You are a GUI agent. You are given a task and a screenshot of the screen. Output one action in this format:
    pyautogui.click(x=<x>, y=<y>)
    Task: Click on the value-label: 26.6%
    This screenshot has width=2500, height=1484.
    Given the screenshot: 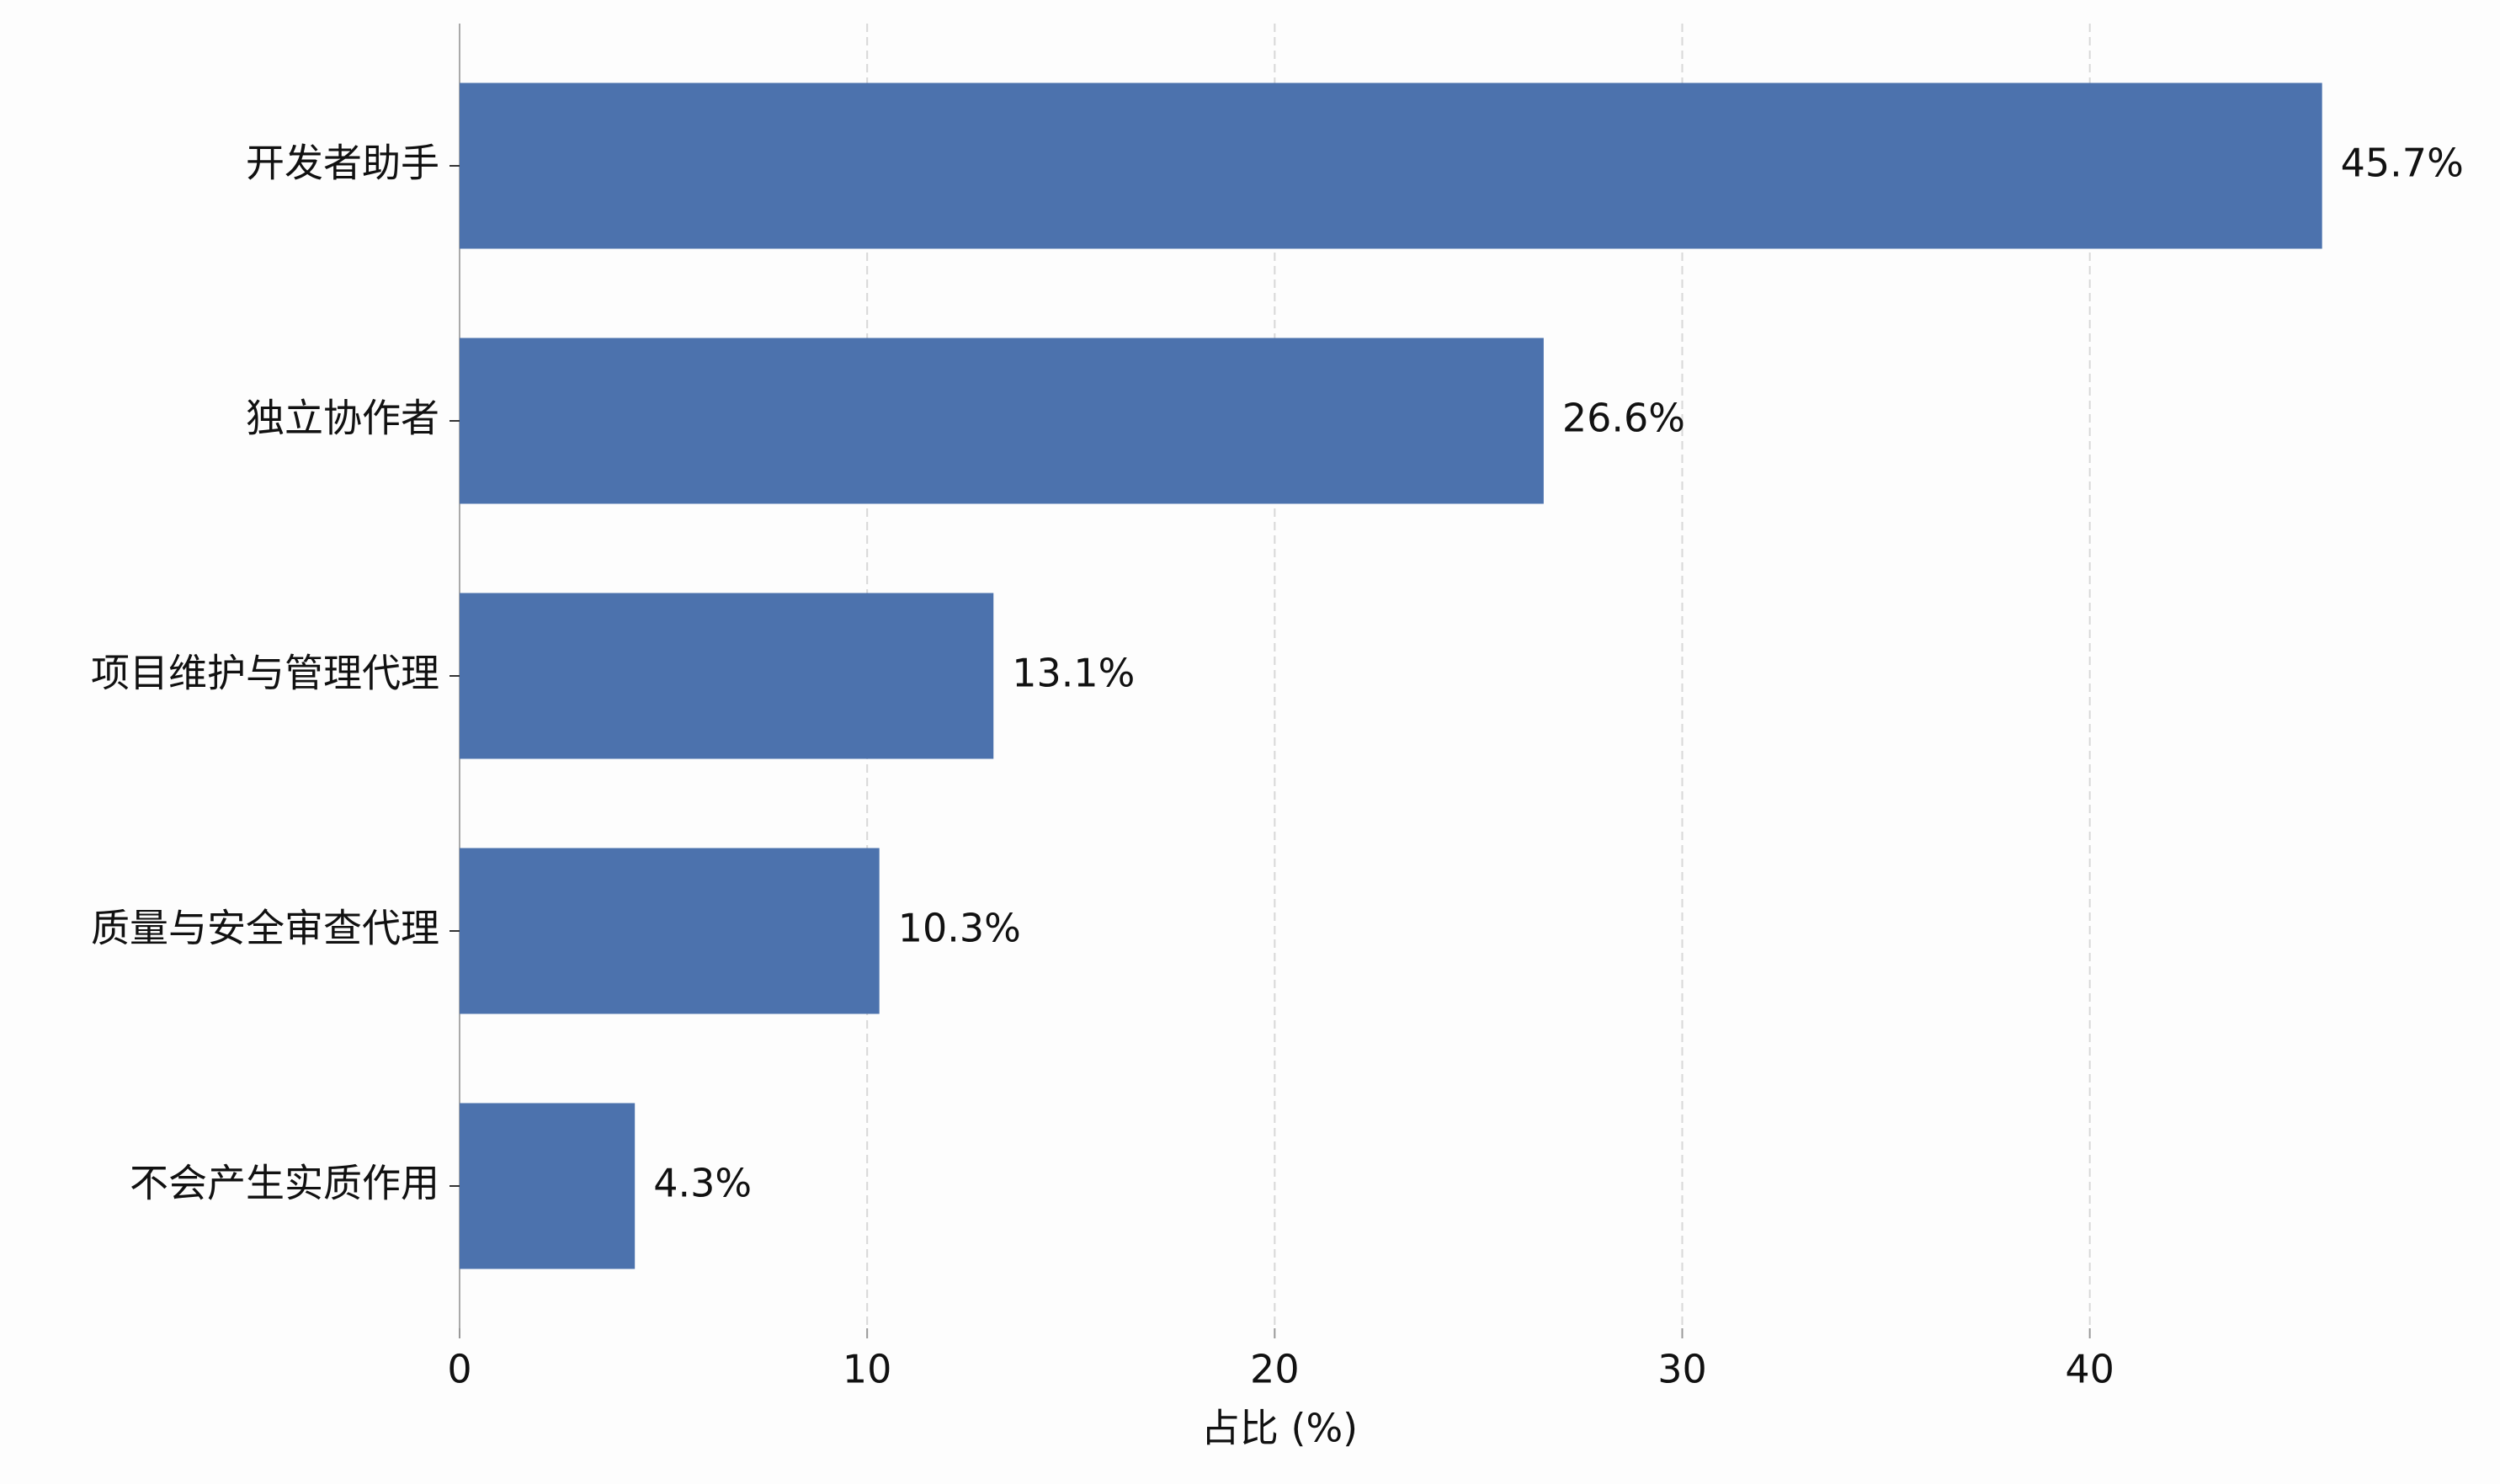 What is the action you would take?
    pyautogui.click(x=1623, y=418)
    